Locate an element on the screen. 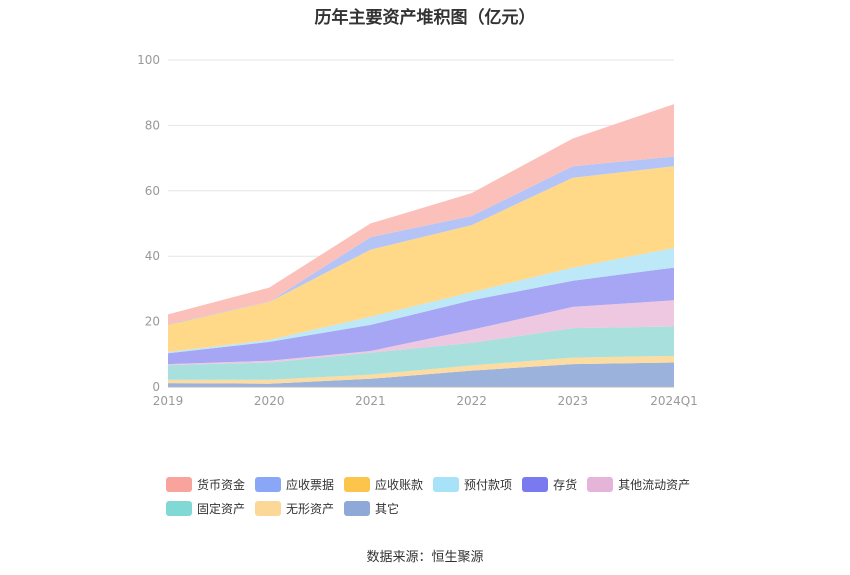 This screenshot has height=575, width=850. legend-label: 应收账款 is located at coordinates (399, 484).